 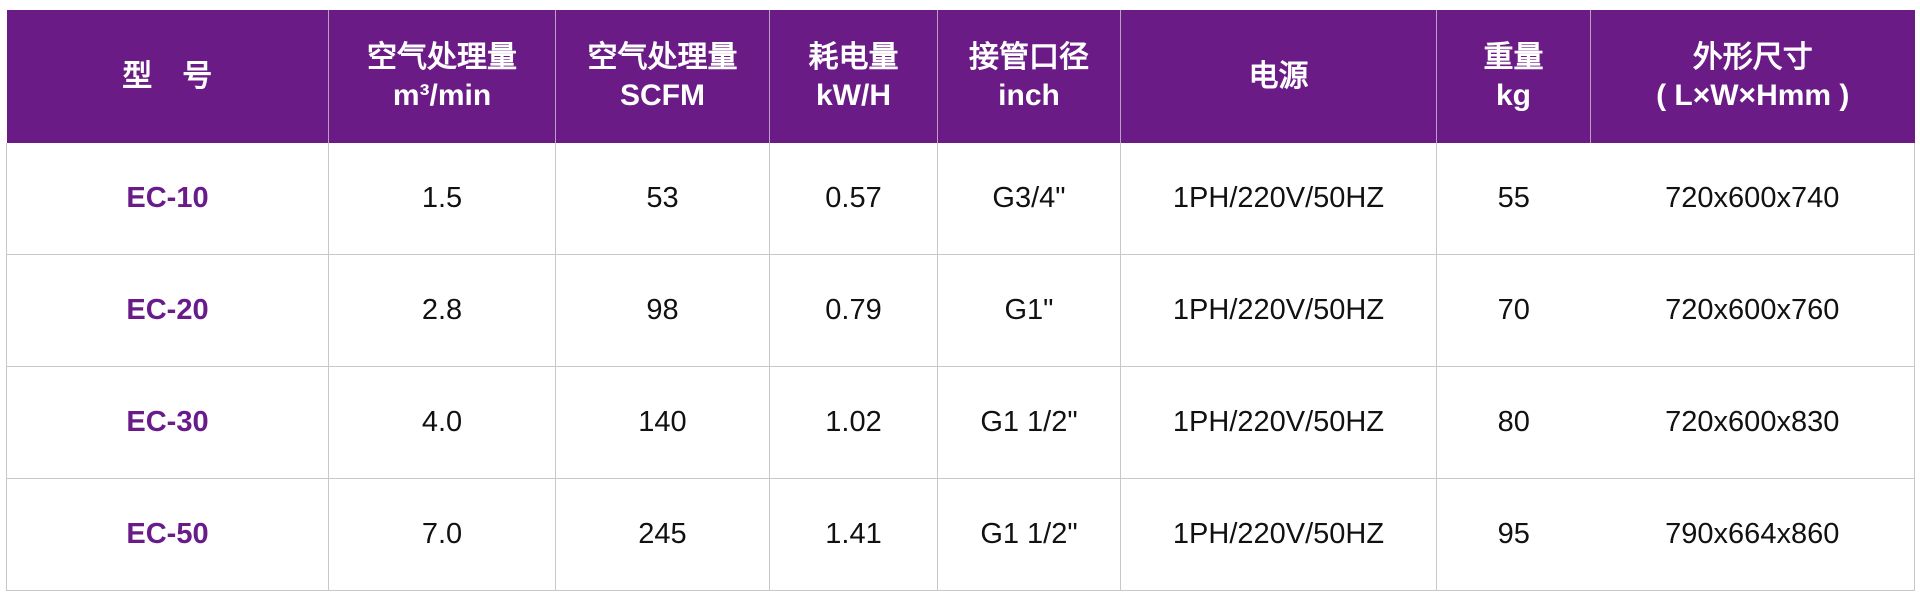 I want to click on header-unit: inch, so click(x=1029, y=95).